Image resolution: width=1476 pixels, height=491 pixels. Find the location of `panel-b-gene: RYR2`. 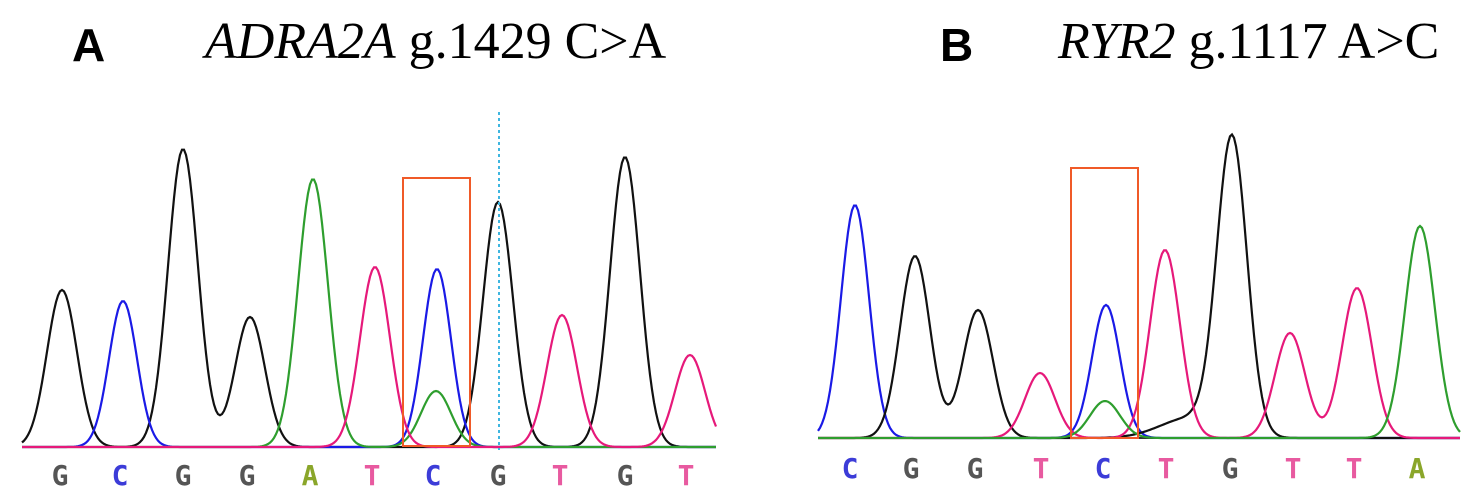

panel-b-gene: RYR2 is located at coordinates (1117, 41).